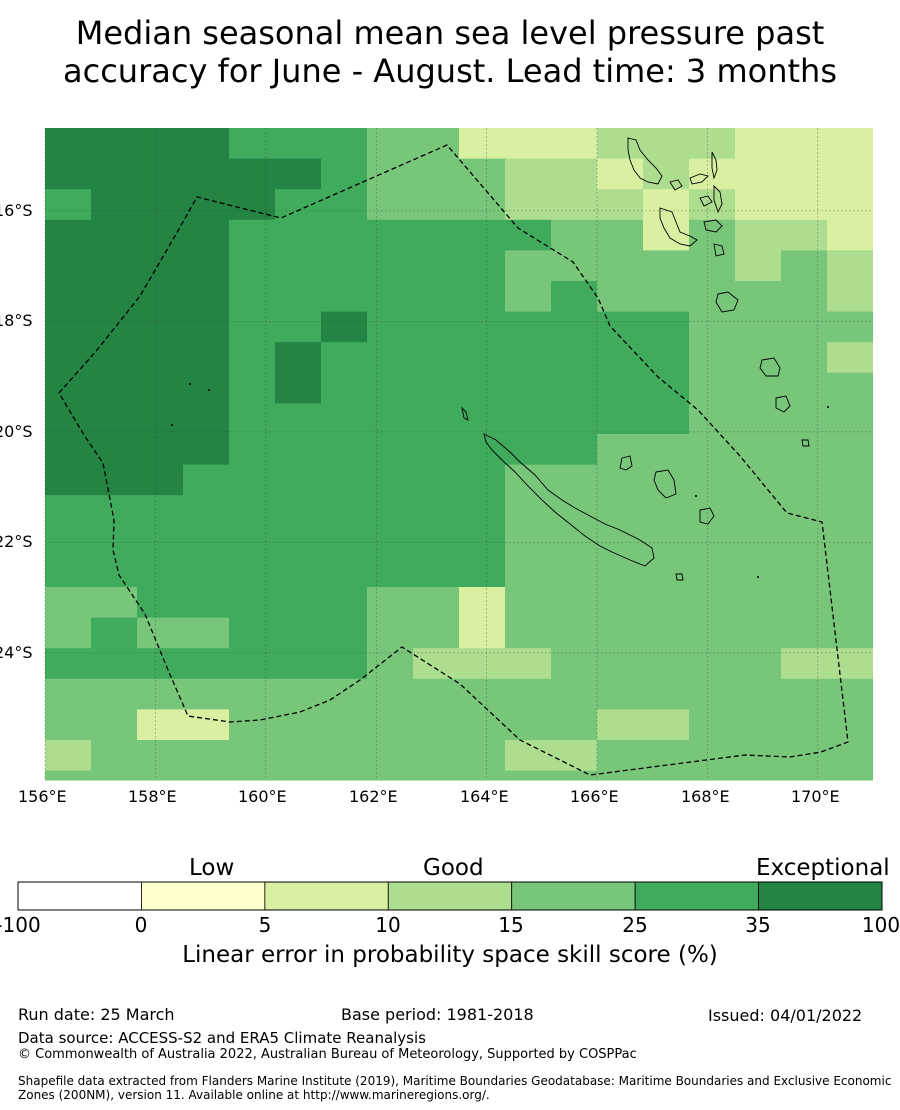 Image resolution: width=900 pixels, height=1110 pixels. What do you see at coordinates (714, 165) in the screenshot?
I see `vanuatu-north-outline` at bounding box center [714, 165].